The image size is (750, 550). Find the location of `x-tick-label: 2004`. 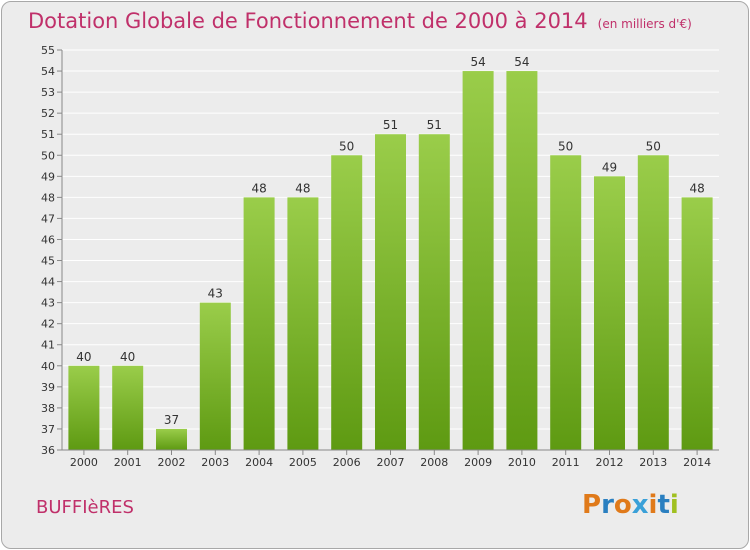

x-tick-label: 2004 is located at coordinates (259, 462).